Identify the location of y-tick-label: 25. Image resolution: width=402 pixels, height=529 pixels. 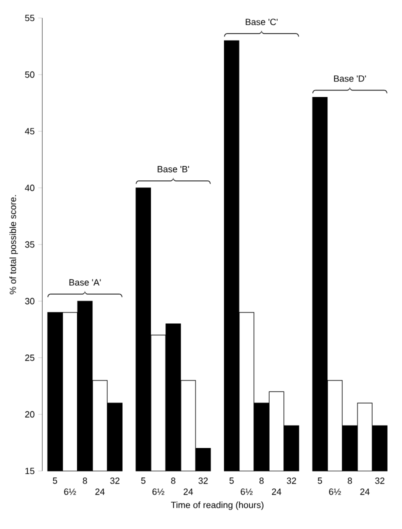
(29, 357).